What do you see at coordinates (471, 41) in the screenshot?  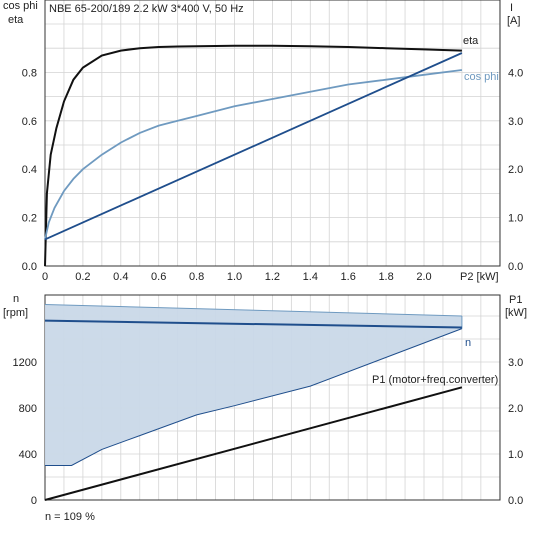 I see `series-label-eta: eta` at bounding box center [471, 41].